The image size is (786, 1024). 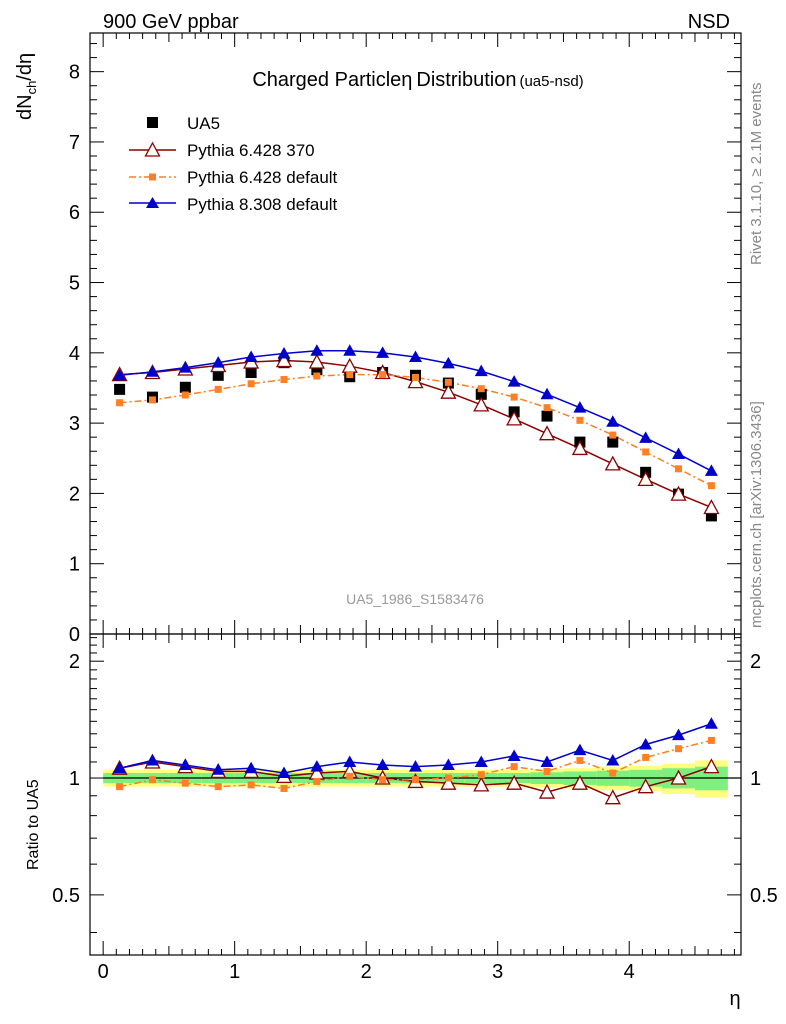 I want to click on rivet-version-label: Rivet 3.1.10, ≥ 2.1M events, so click(x=756, y=174).